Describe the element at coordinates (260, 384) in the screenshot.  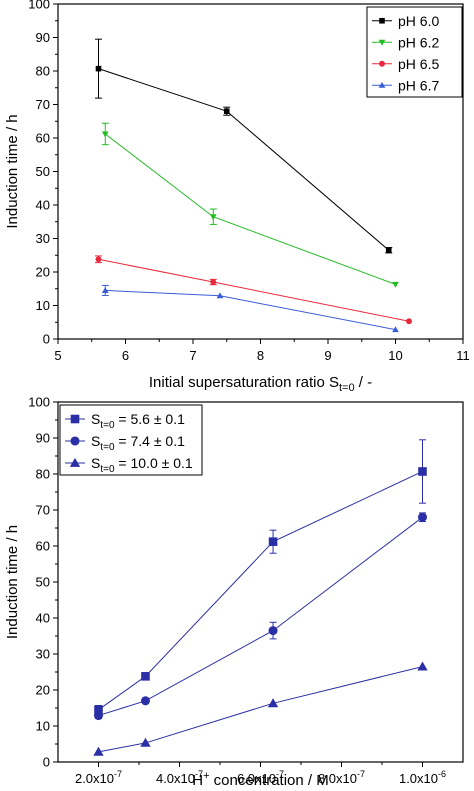
I see `x-axis-title: Initial supersaturation ratio St=0 / -` at that location.